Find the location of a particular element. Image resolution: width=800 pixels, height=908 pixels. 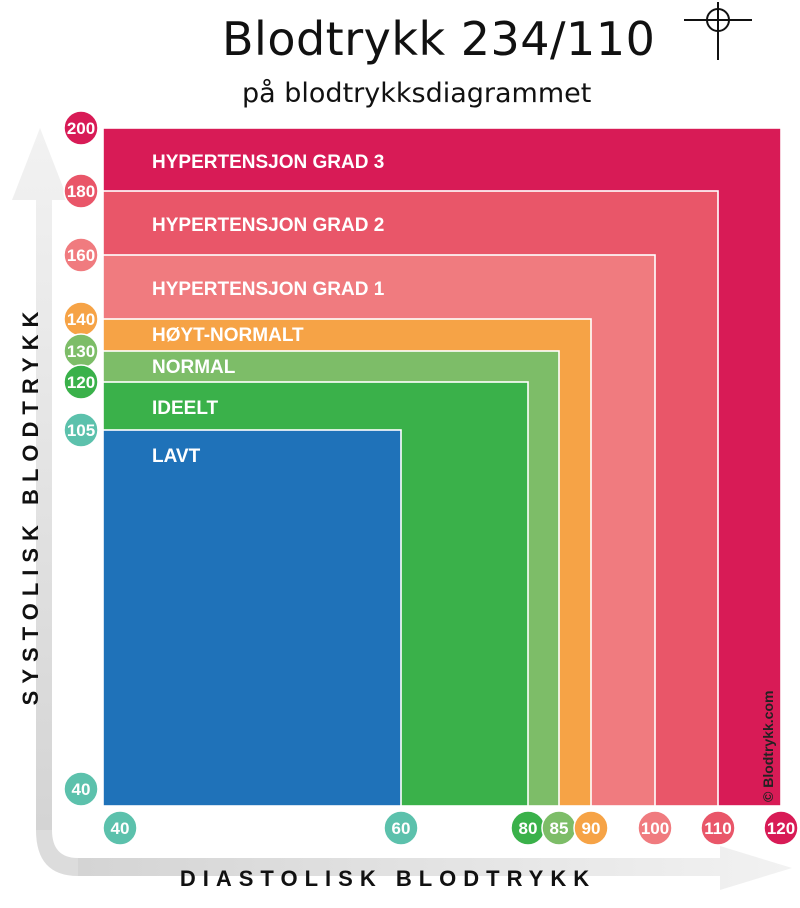

x-tick-60: 60 is located at coordinates (401, 828).